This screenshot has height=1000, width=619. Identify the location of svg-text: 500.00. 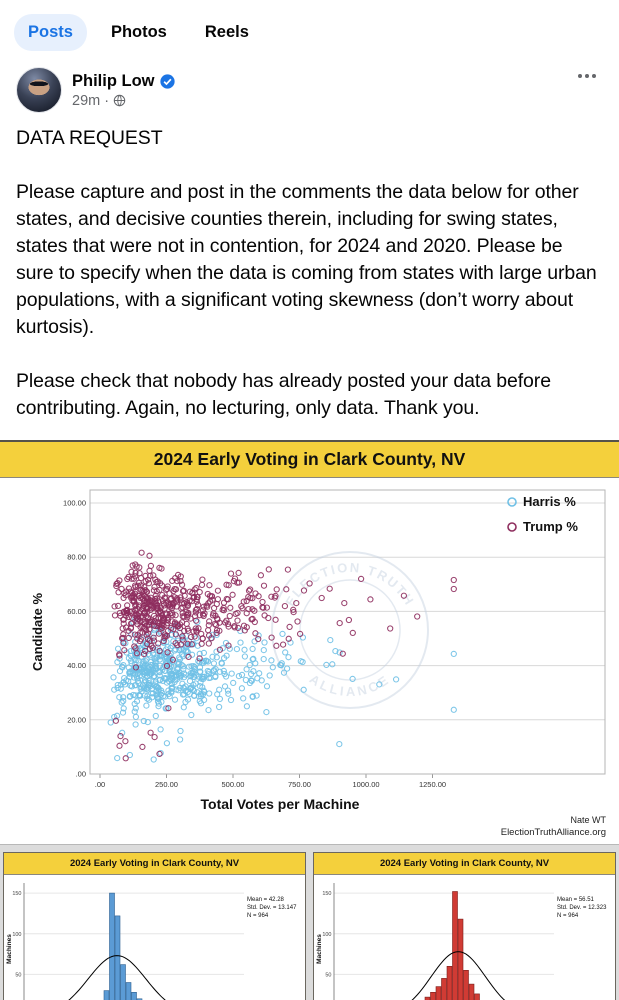
(233, 784).